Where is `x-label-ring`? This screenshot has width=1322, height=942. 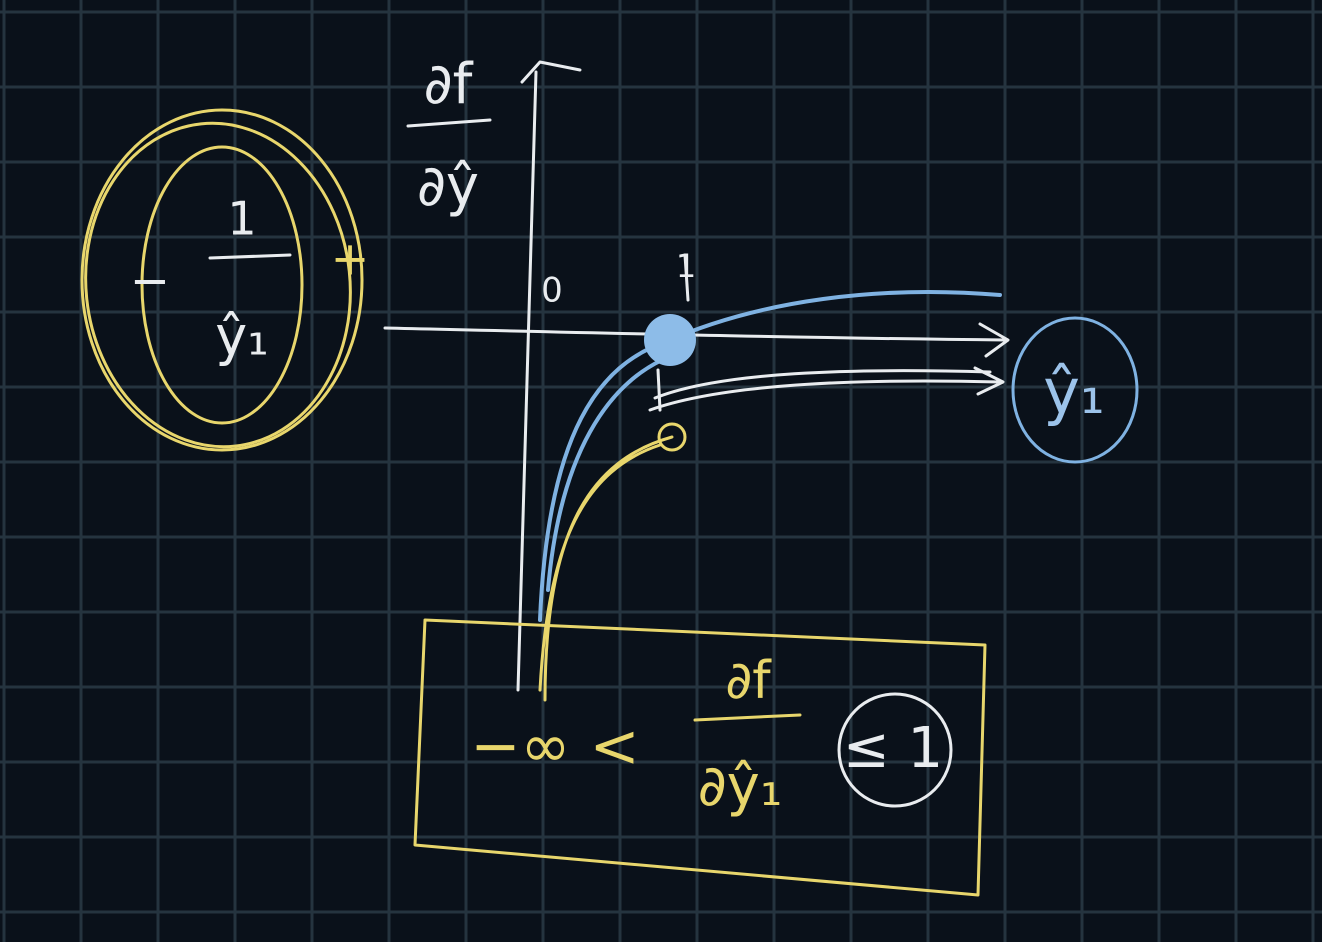 x-label-ring is located at coordinates (1075, 390).